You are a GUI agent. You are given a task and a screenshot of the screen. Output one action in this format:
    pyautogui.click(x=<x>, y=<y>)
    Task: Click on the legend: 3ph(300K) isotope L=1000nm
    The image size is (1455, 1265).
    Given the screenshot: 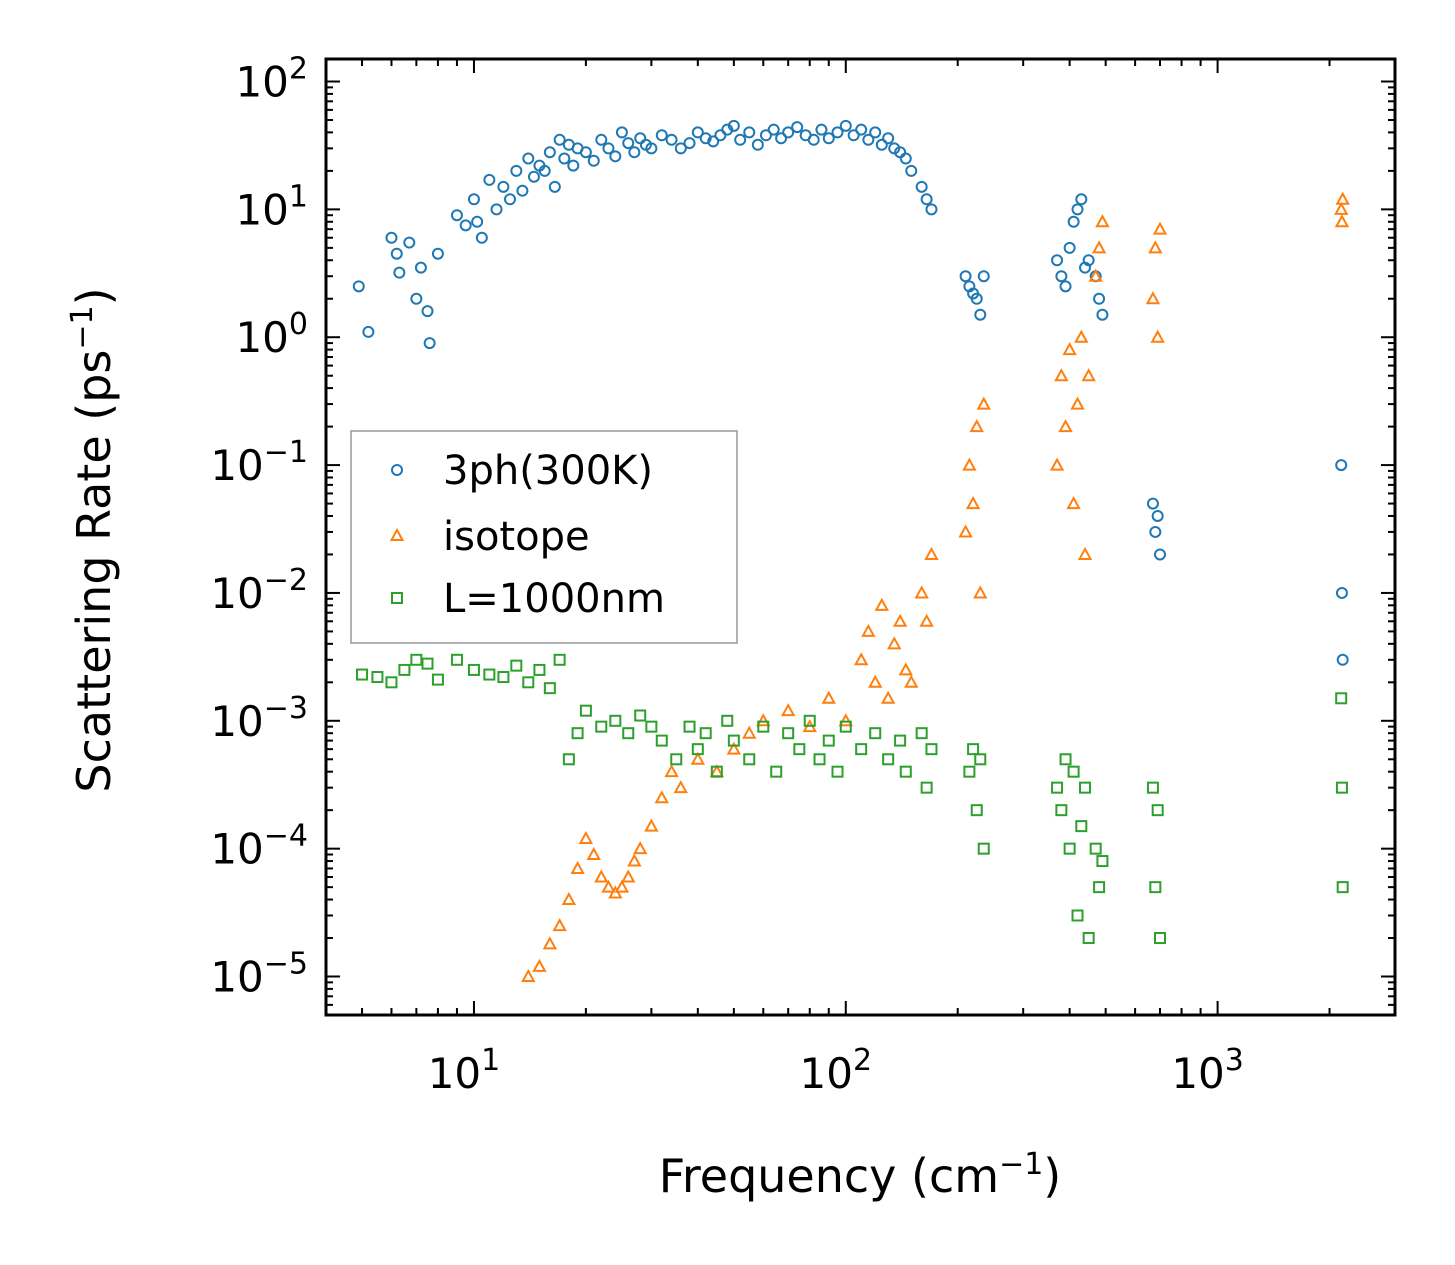 What is the action you would take?
    pyautogui.click(x=544, y=537)
    